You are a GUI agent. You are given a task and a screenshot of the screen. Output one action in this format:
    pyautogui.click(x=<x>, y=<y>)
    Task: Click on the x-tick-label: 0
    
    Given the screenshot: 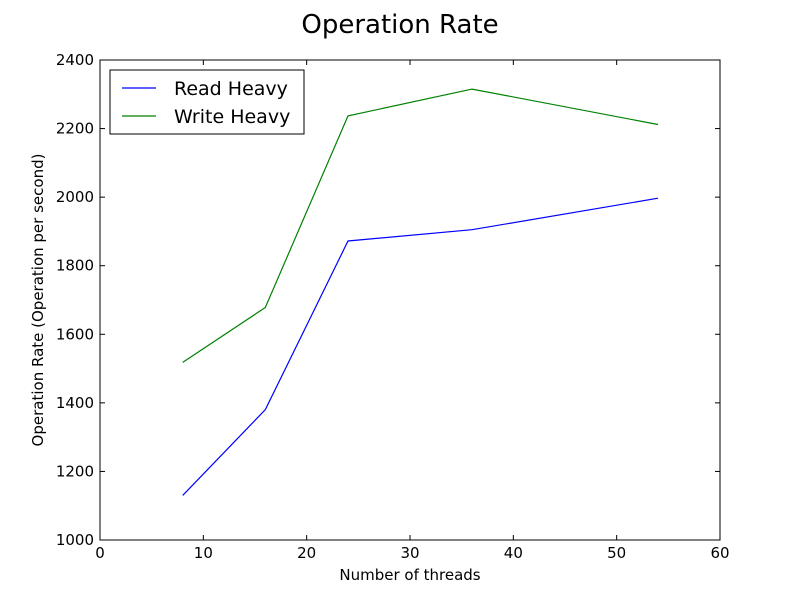 What is the action you would take?
    pyautogui.click(x=100, y=553)
    